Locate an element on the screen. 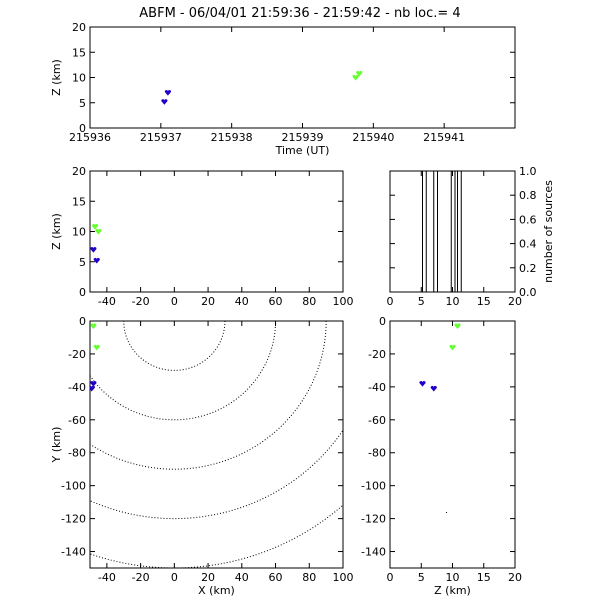 This screenshot has width=600, height=600. x-axis-label: Z (km) is located at coordinates (452, 590).